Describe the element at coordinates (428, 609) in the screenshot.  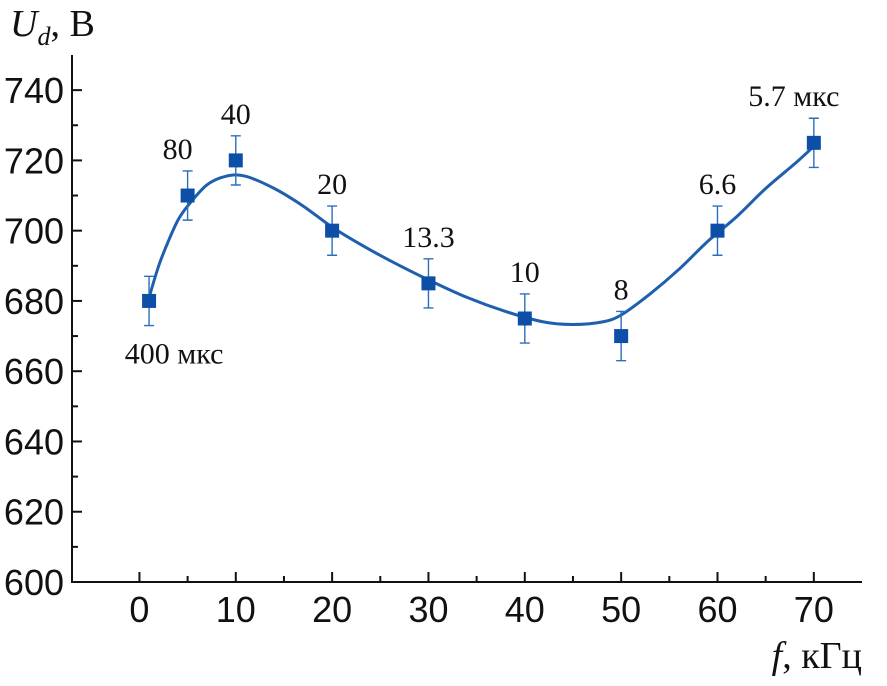
I see `x-tick-label: 30` at that location.